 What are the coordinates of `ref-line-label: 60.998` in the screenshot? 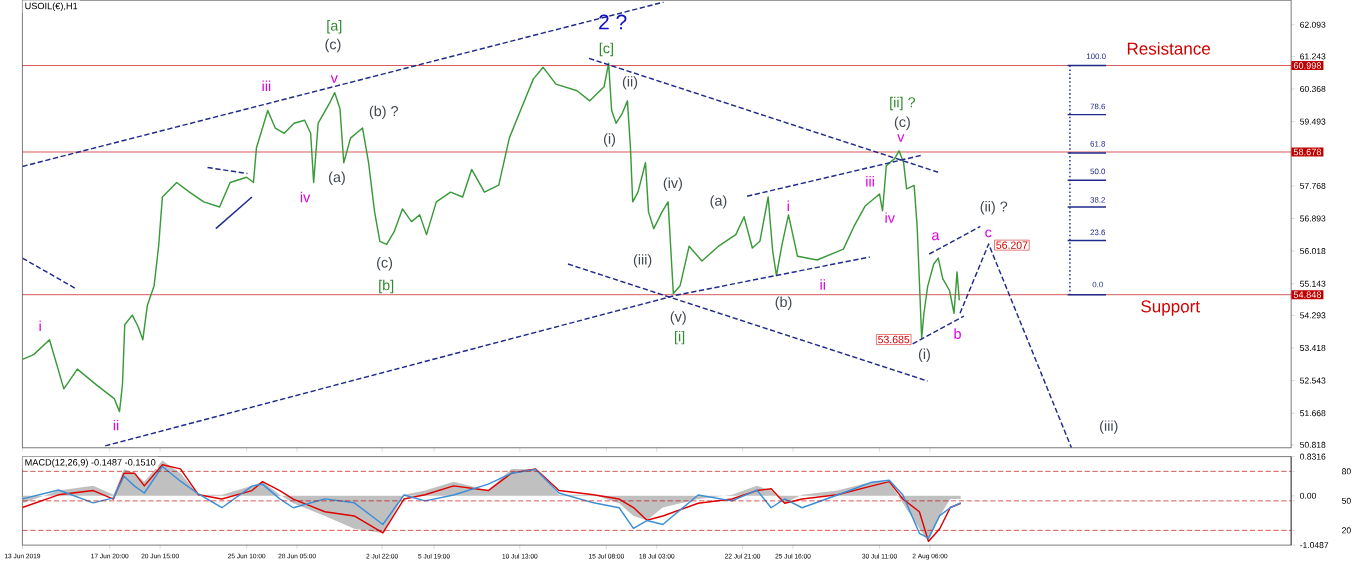 It's located at (1307, 65).